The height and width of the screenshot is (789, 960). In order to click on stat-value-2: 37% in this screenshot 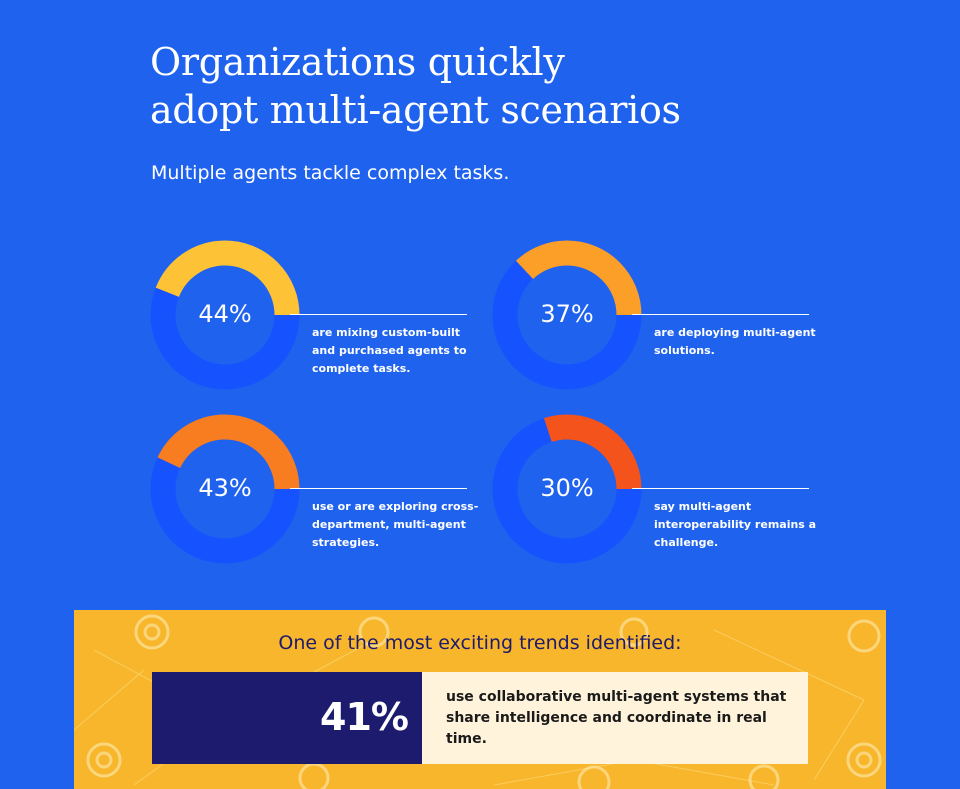, I will do `click(567, 314)`.